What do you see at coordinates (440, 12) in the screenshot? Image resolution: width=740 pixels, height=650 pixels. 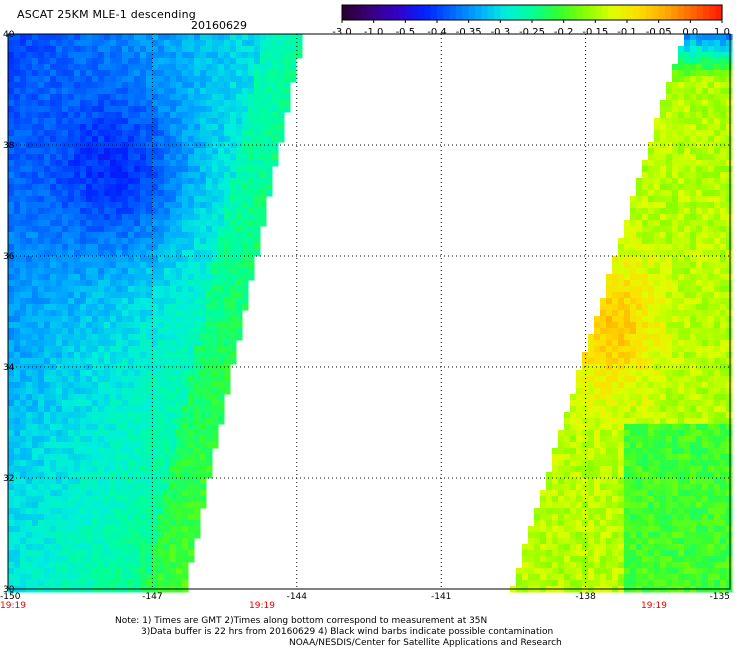 I see `colorbar-swatch` at bounding box center [440, 12].